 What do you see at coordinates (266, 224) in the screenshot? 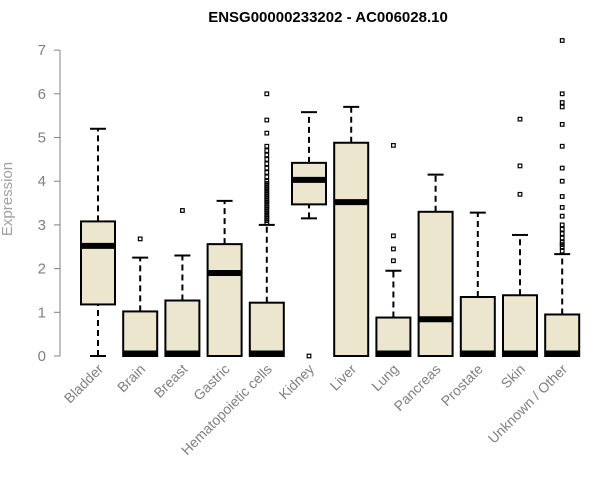
I see `box-hematopoietic-cells` at bounding box center [266, 224].